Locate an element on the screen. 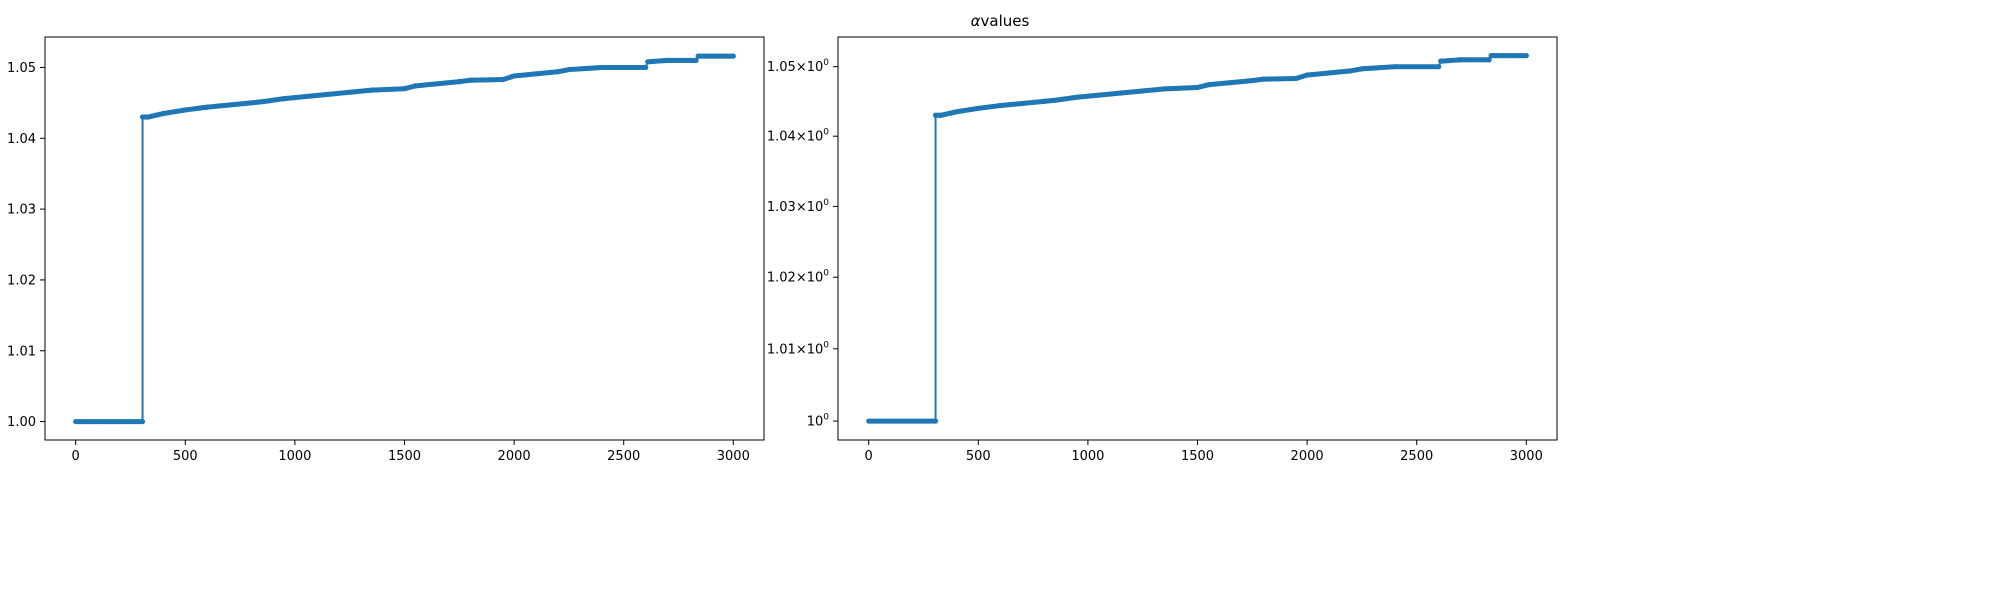 The height and width of the screenshot is (600, 2000). y-tick-label: 1.01 is located at coordinates (21, 351).